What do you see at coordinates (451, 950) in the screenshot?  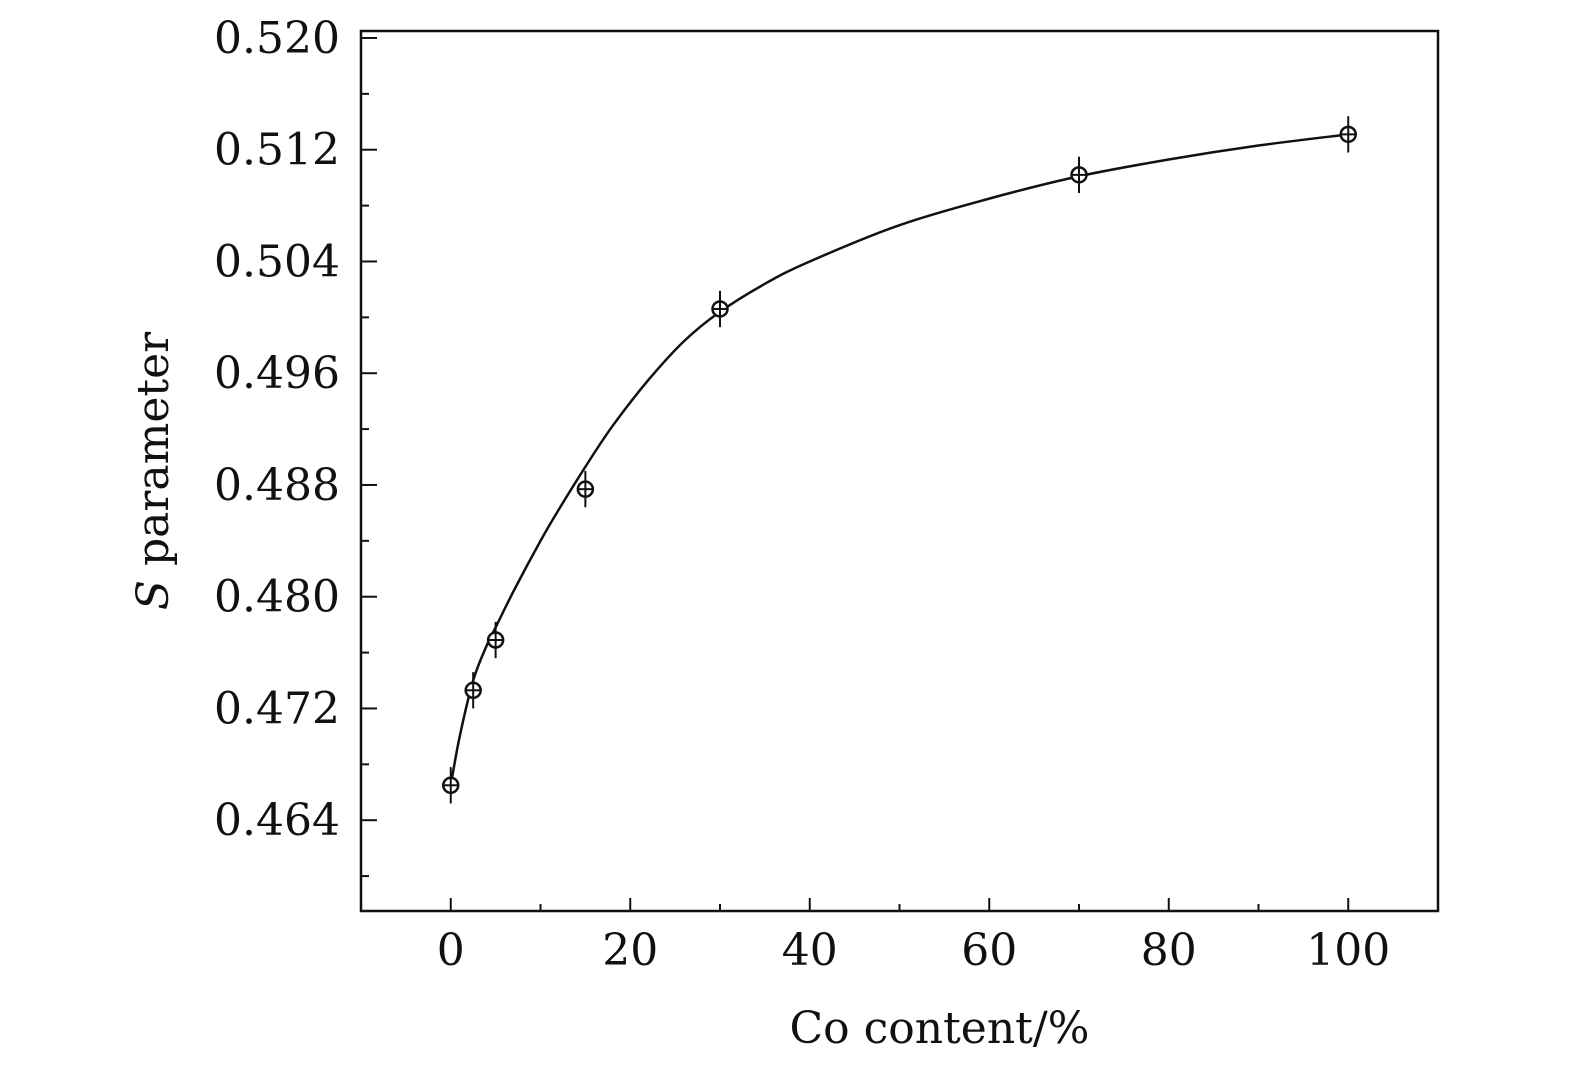 I see `x-tick-label: 0` at bounding box center [451, 950].